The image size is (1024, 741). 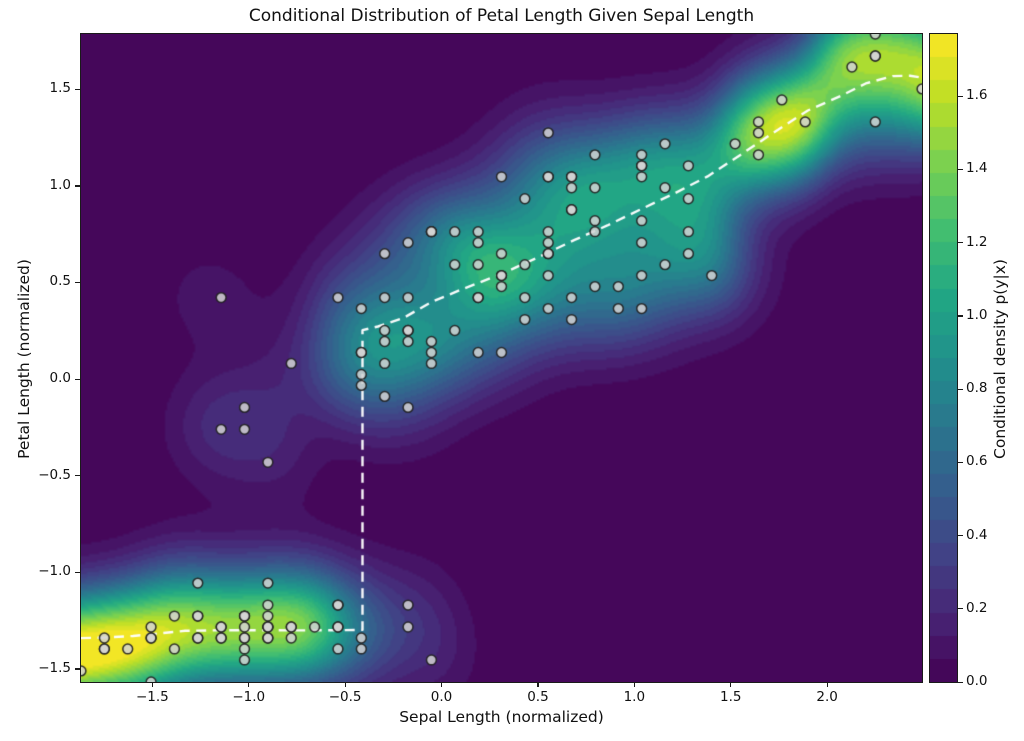 What do you see at coordinates (54, 474) in the screenshot?
I see `y-tick-label: −0.5` at bounding box center [54, 474].